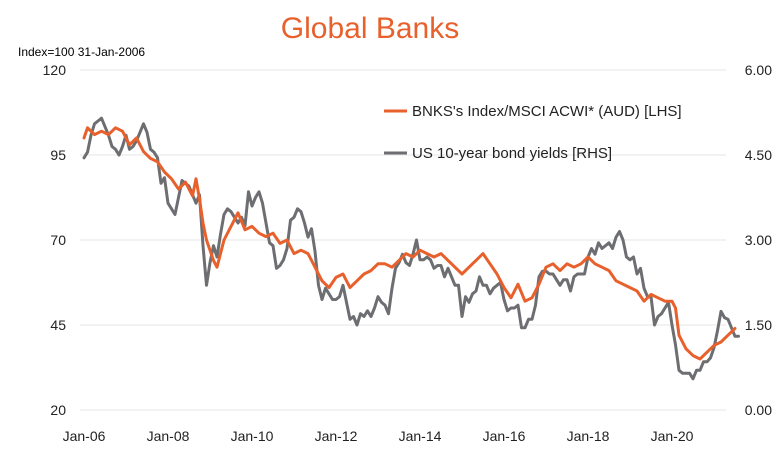 Image resolution: width=784 pixels, height=460 pixels. Describe the element at coordinates (512, 153) in the screenshot. I see `legend-label-us10y: US 10-year bond yields [RHS]` at that location.